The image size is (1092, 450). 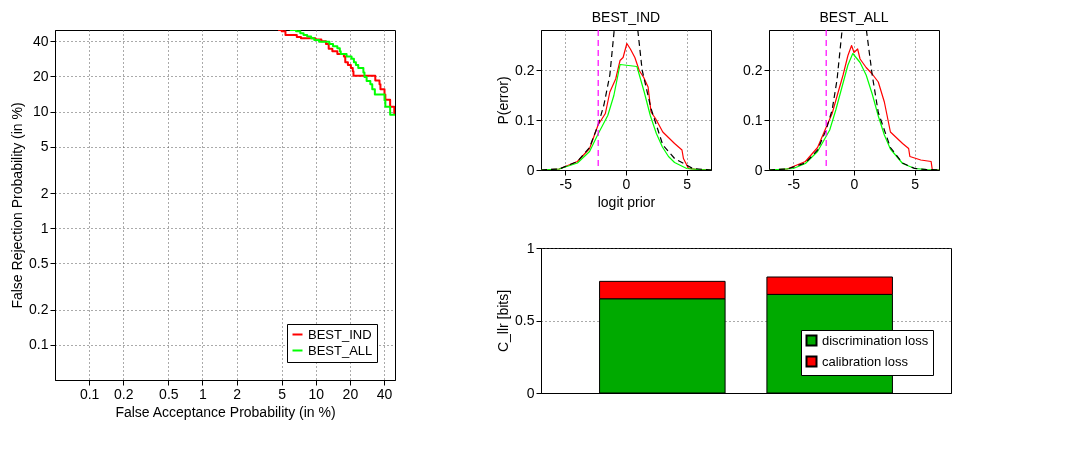 I want to click on legend-label: discrimination loss, so click(x=875, y=340).